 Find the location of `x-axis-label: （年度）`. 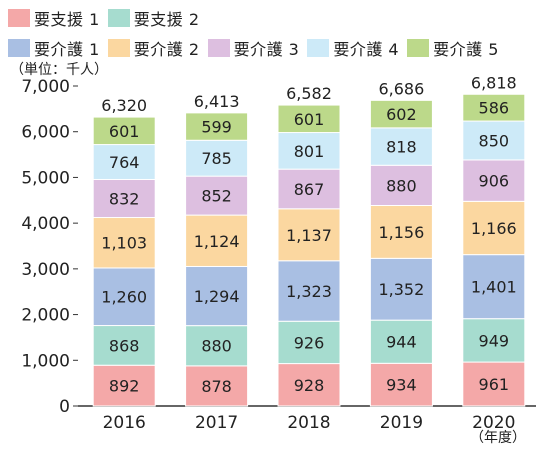

x-axis-label: （年度） is located at coordinates (498, 438).